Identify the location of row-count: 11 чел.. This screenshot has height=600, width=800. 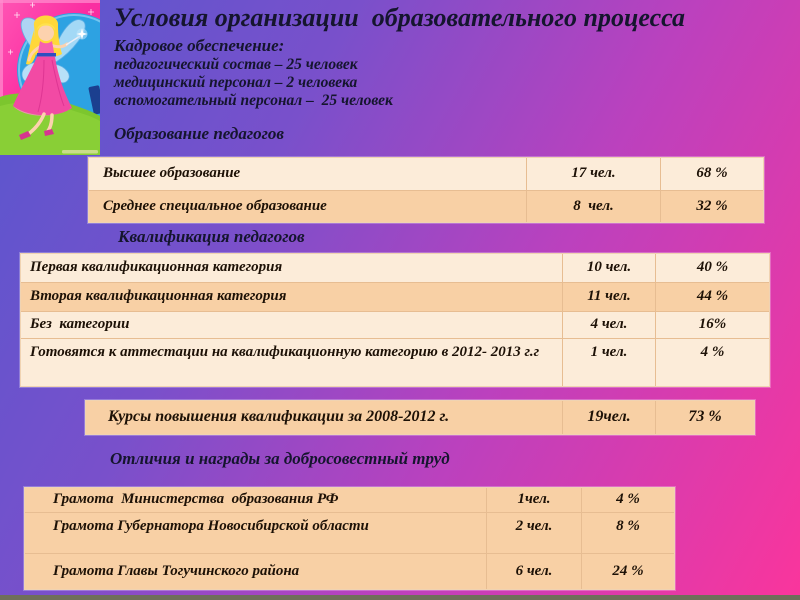
(609, 297).